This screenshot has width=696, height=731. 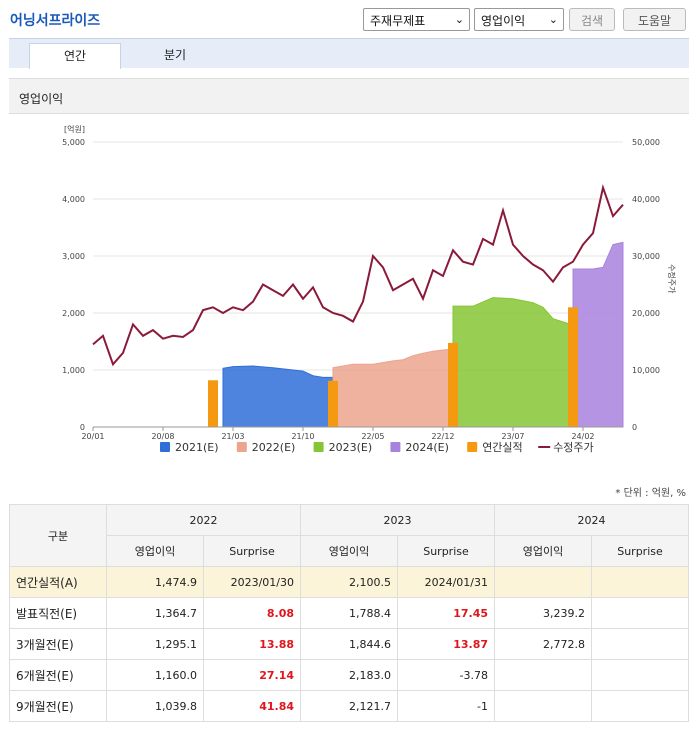 I want to click on y-tick-label-left: 5,000, so click(x=73, y=142).